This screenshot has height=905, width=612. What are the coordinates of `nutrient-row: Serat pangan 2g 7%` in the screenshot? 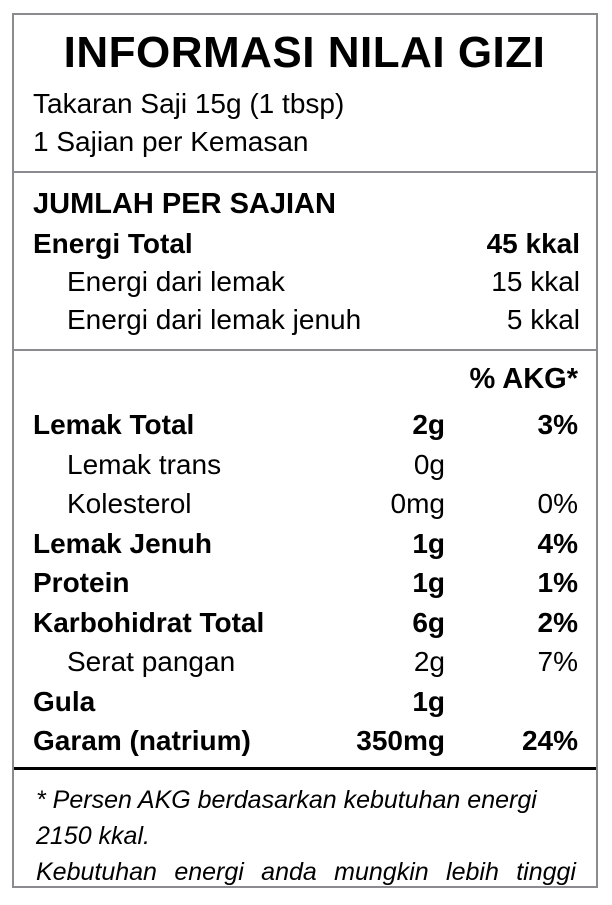 It's located at (305, 662).